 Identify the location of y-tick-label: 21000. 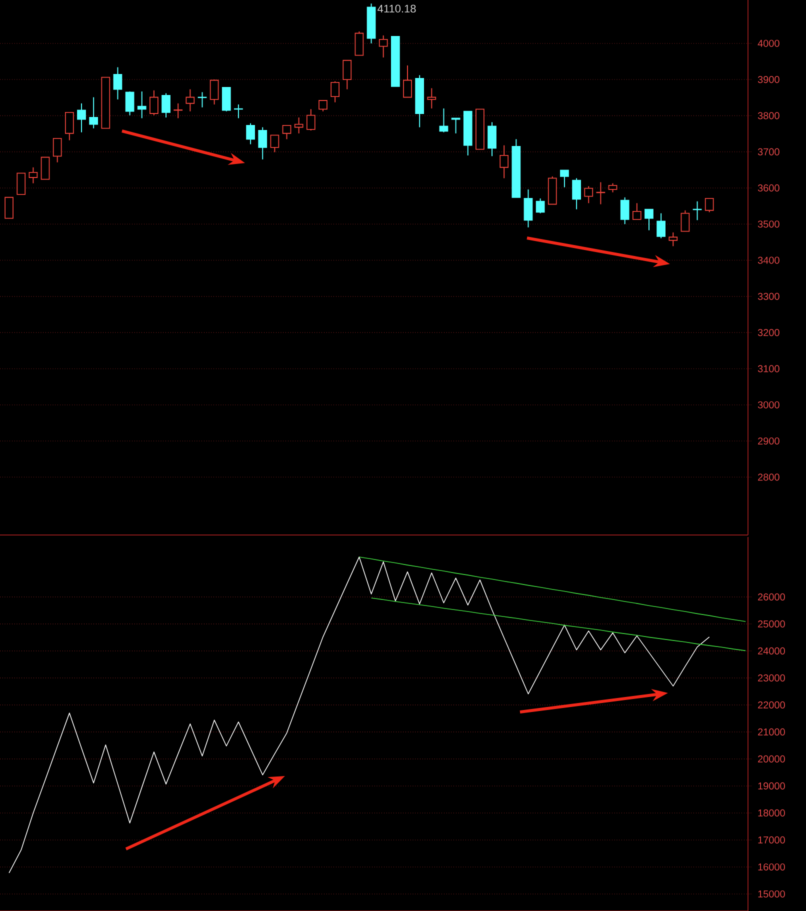
(771, 732).